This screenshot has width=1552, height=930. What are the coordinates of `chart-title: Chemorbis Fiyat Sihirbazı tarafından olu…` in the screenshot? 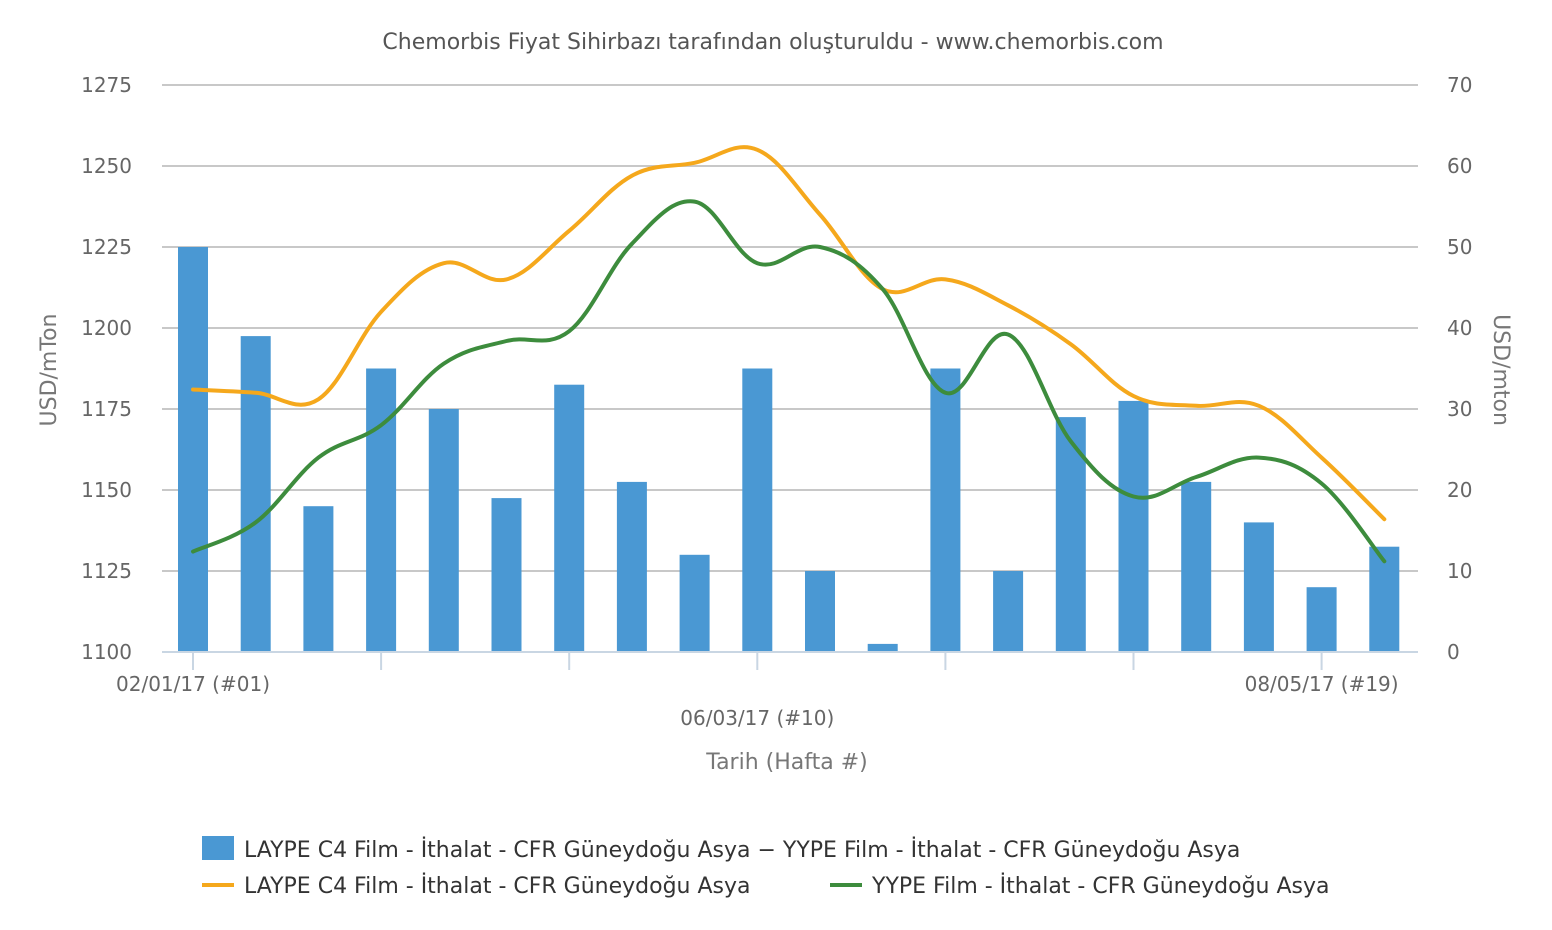 It's located at (772, 42).